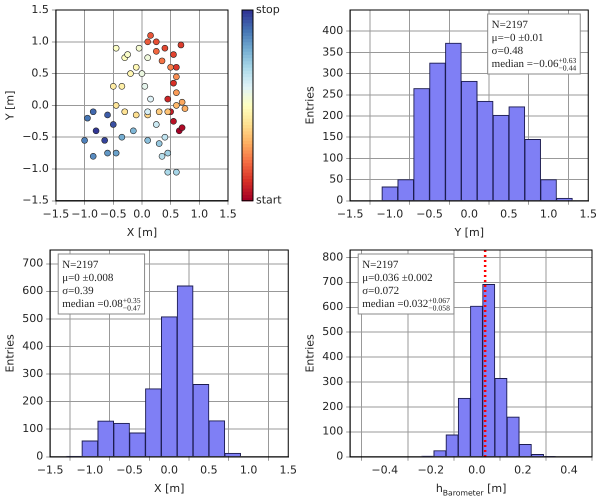  Describe the element at coordinates (33, 291) in the screenshot. I see `y-tick-label: 600` at that location.